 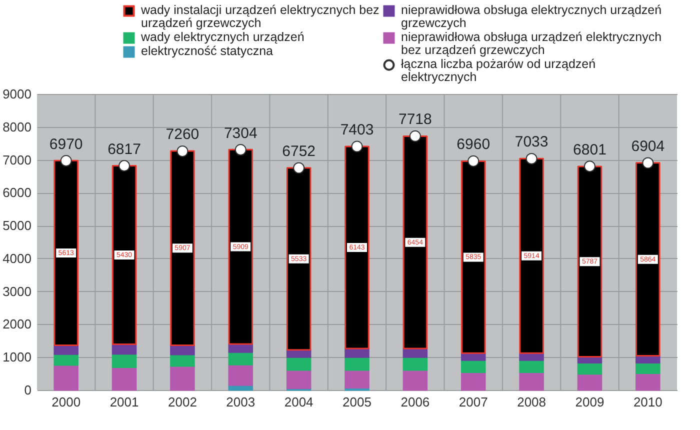 I want to click on x-tick-label: 2007, so click(x=473, y=402).